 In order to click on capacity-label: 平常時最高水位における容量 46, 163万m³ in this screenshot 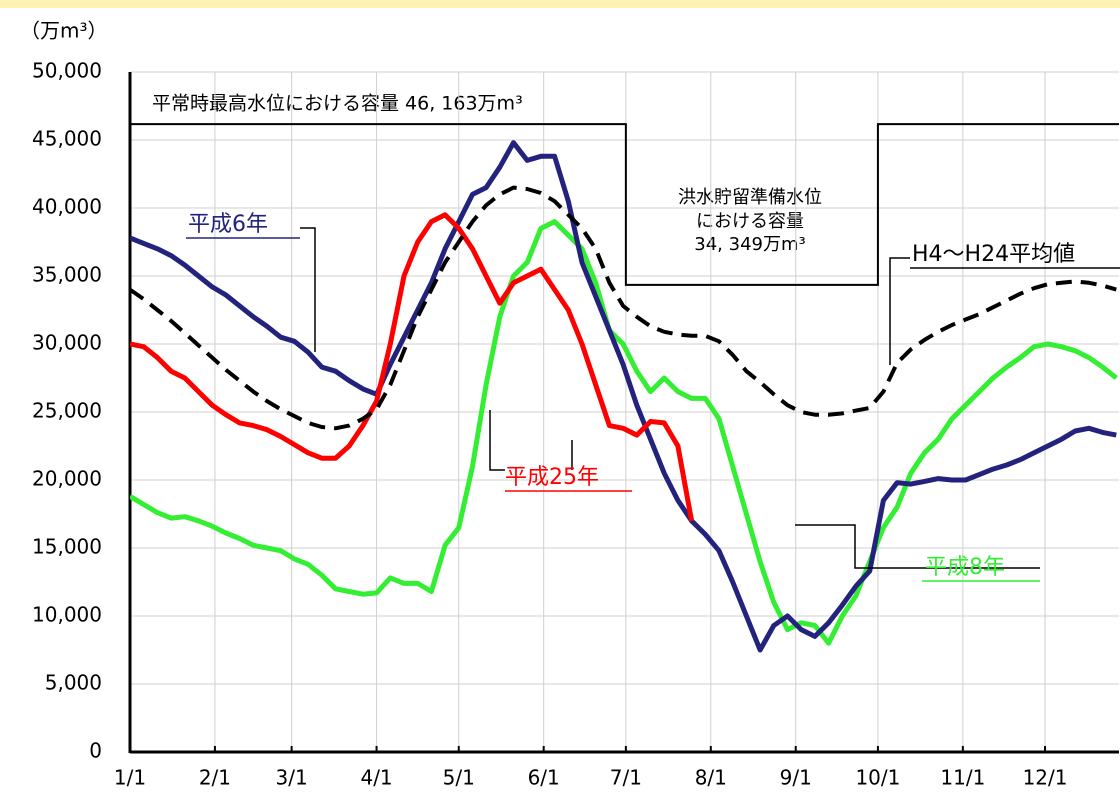, I will do `click(337, 104)`.